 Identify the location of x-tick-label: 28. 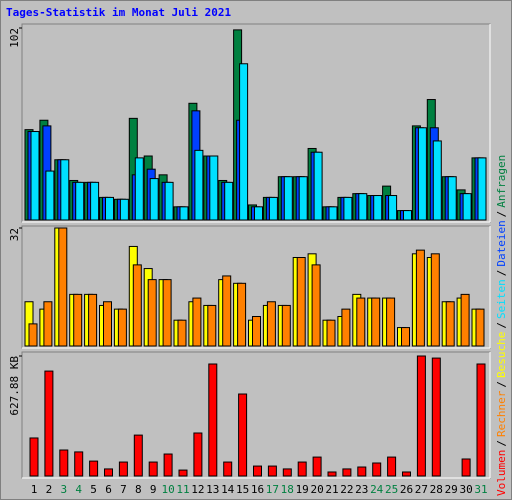
(436, 489).